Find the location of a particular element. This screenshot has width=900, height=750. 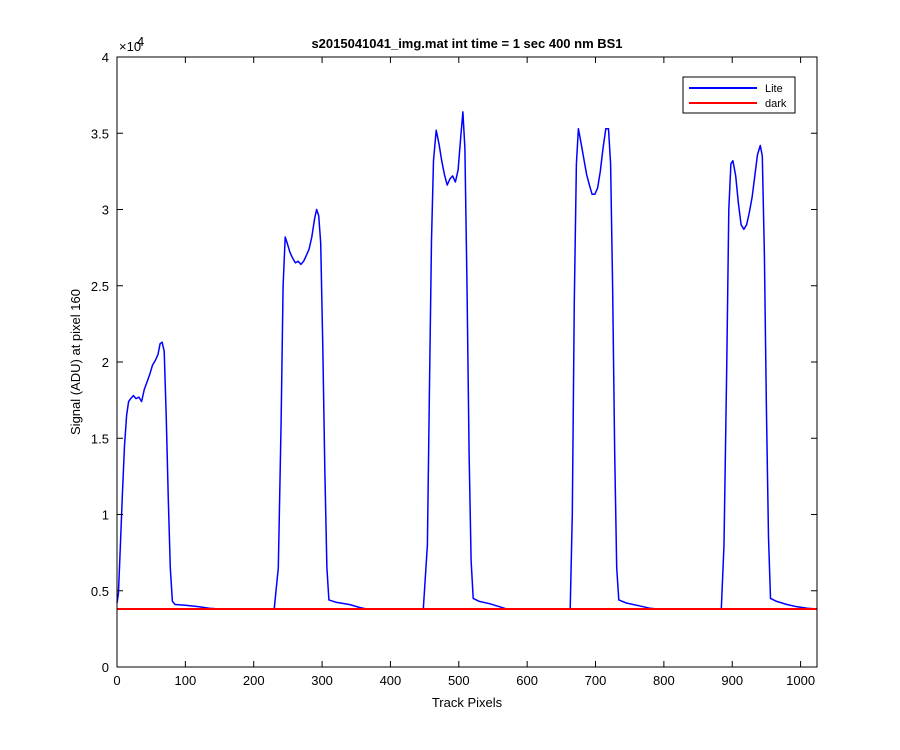

y-tick-label: 0 is located at coordinates (105, 667).